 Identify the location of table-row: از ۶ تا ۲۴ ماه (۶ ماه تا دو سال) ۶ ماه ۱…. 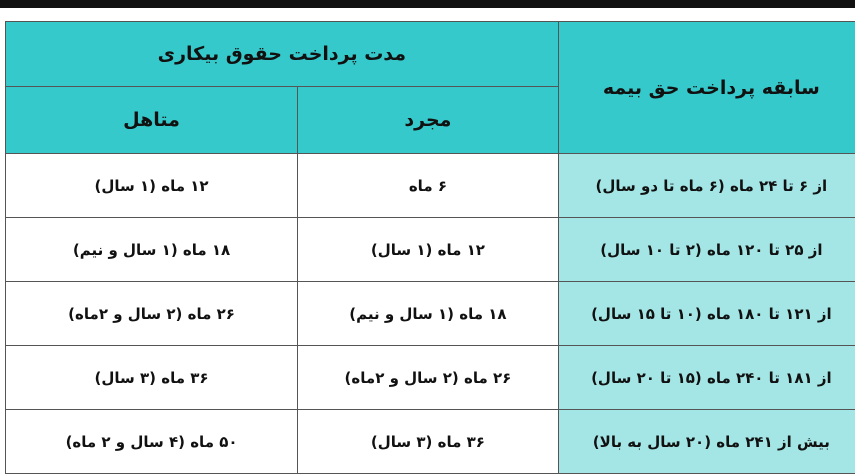
(429, 185).